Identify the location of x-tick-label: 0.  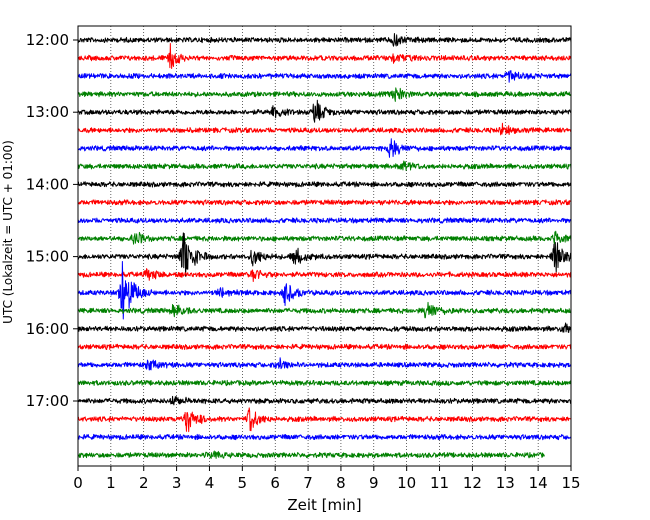
(78, 483).